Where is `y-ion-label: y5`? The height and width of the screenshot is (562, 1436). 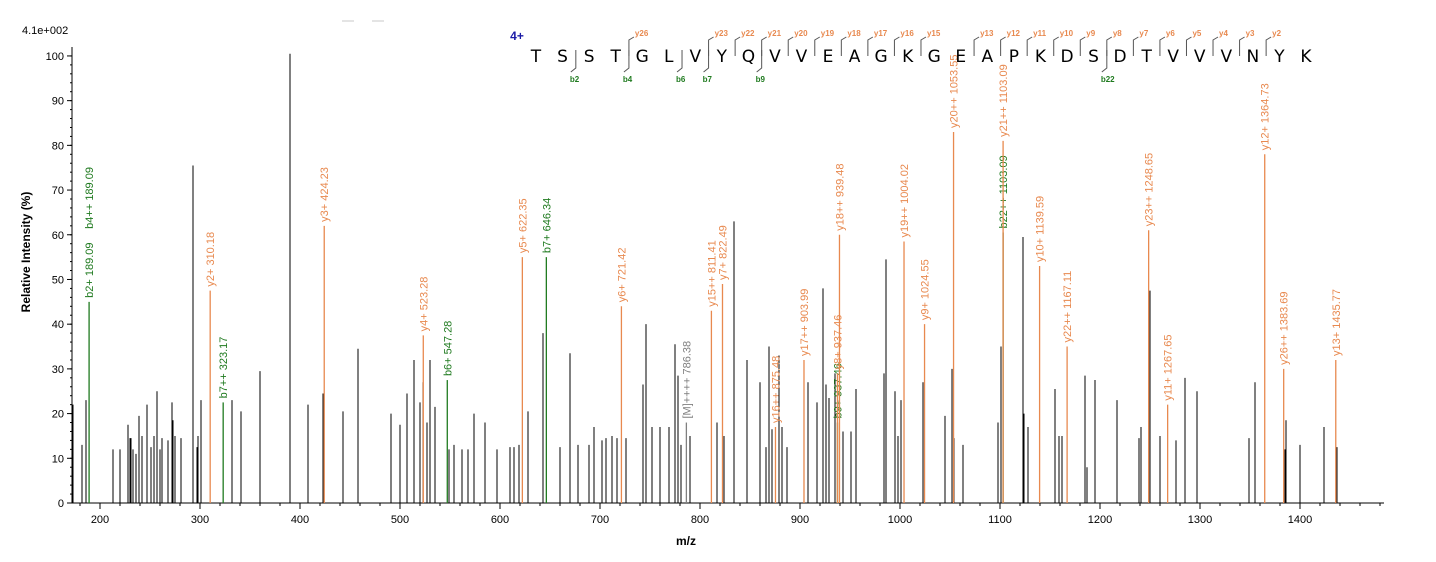 y-ion-label: y5 is located at coordinates (1196, 33).